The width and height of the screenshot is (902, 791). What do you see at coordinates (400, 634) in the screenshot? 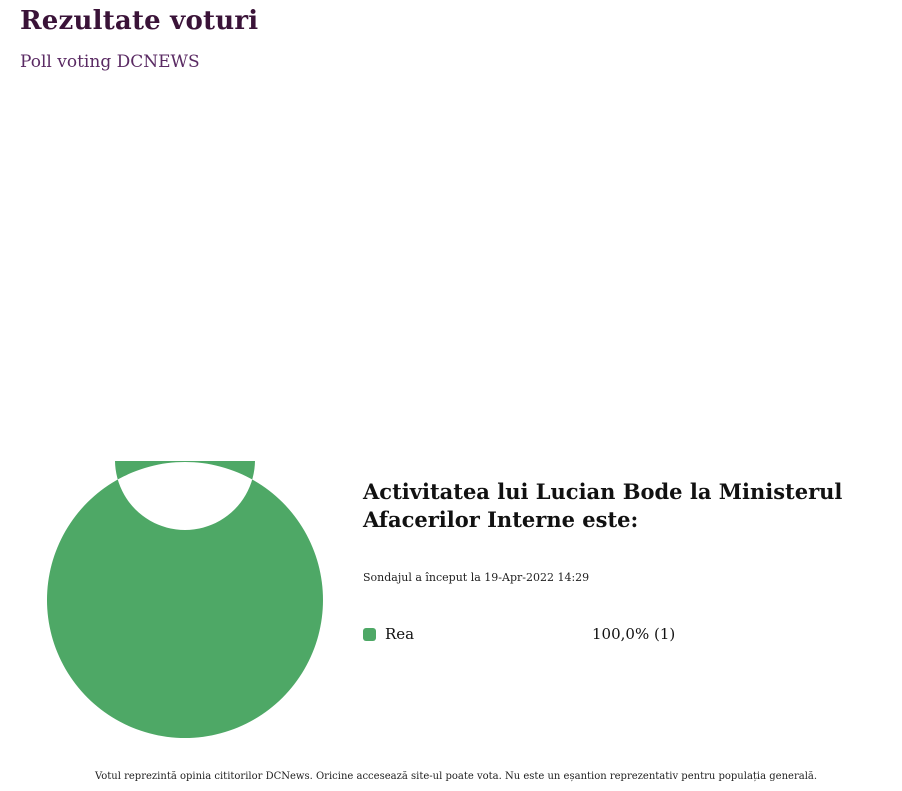
I see `legend-label: Rea` at bounding box center [400, 634].